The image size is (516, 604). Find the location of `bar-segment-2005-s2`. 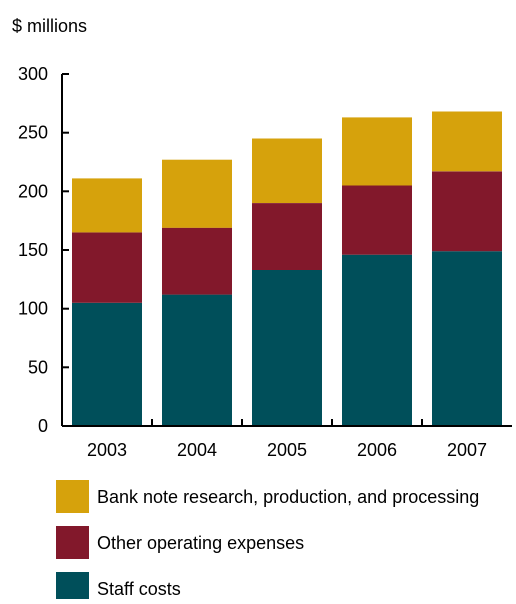

bar-segment-2005-s2 is located at coordinates (287, 170).